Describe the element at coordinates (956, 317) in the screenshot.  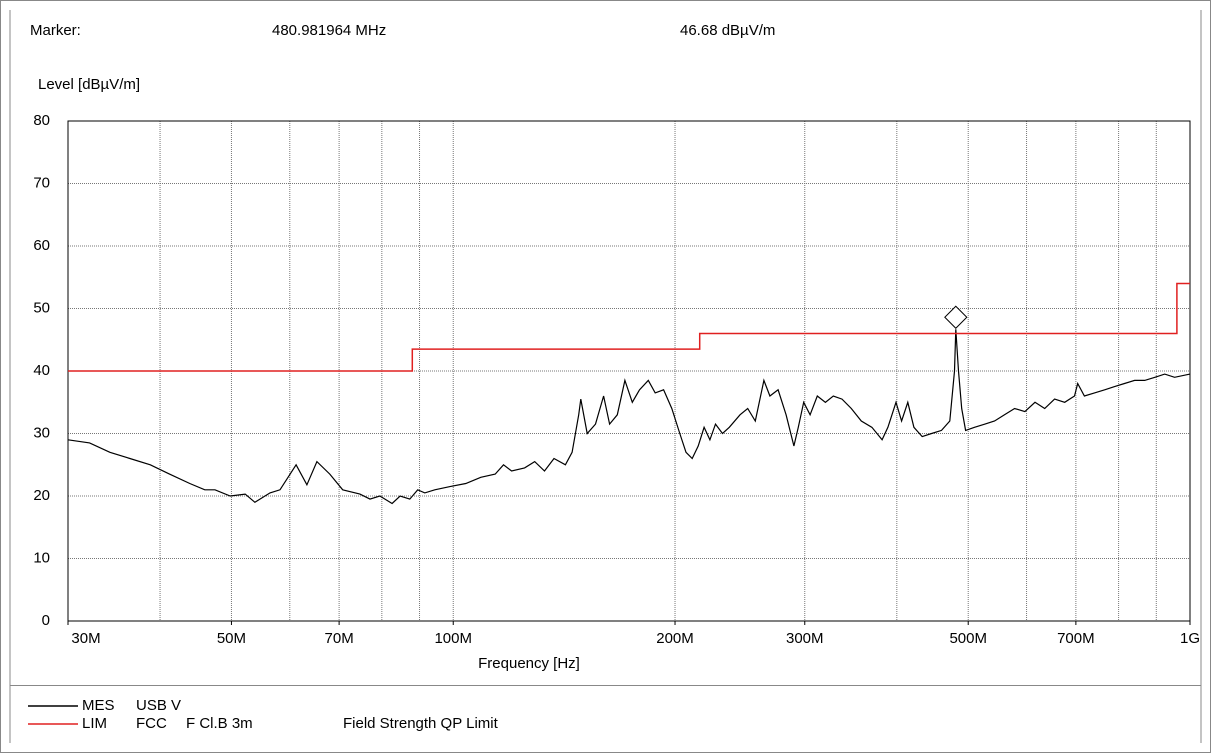
I see `marker-diamond` at that location.